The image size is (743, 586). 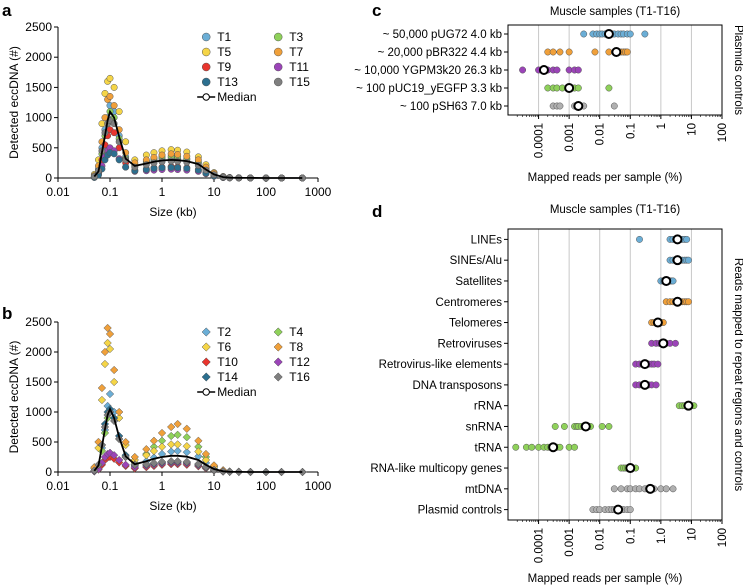 I want to click on legend-marker-t8, so click(x=278, y=347).